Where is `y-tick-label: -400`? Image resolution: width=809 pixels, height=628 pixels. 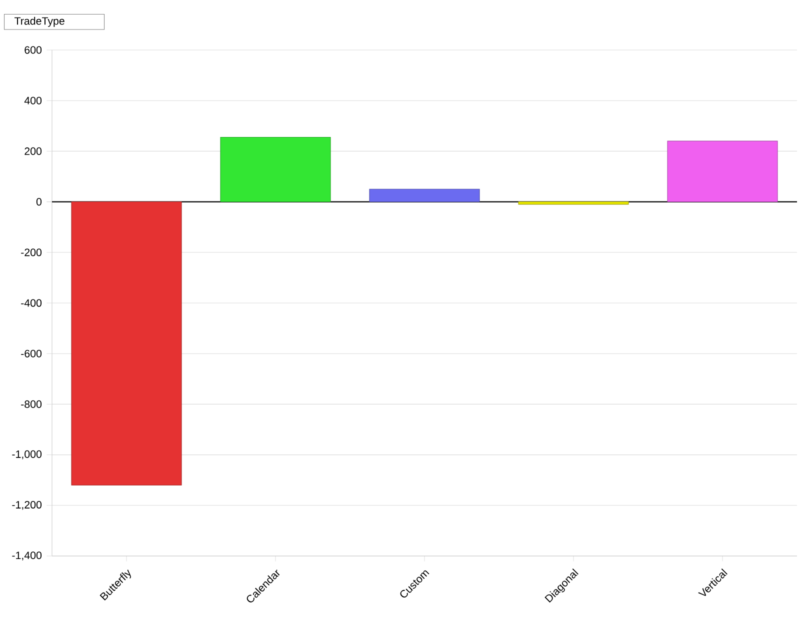 y-tick-label: -400 is located at coordinates (31, 303).